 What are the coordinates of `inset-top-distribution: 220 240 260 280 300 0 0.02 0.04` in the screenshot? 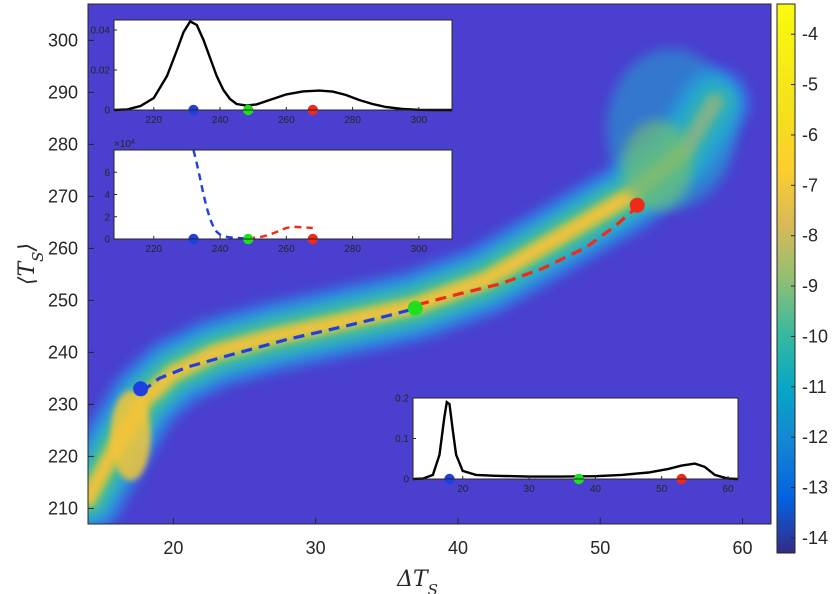 It's located at (272, 72).